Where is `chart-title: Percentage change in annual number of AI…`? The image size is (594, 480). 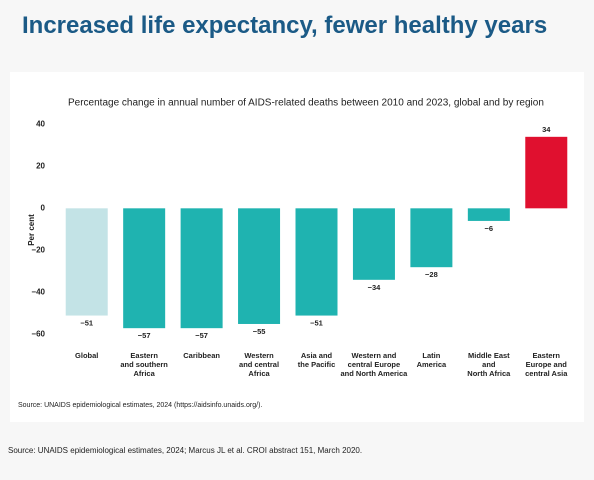
chart-title: Percentage change in annual number of AI… is located at coordinates (306, 103).